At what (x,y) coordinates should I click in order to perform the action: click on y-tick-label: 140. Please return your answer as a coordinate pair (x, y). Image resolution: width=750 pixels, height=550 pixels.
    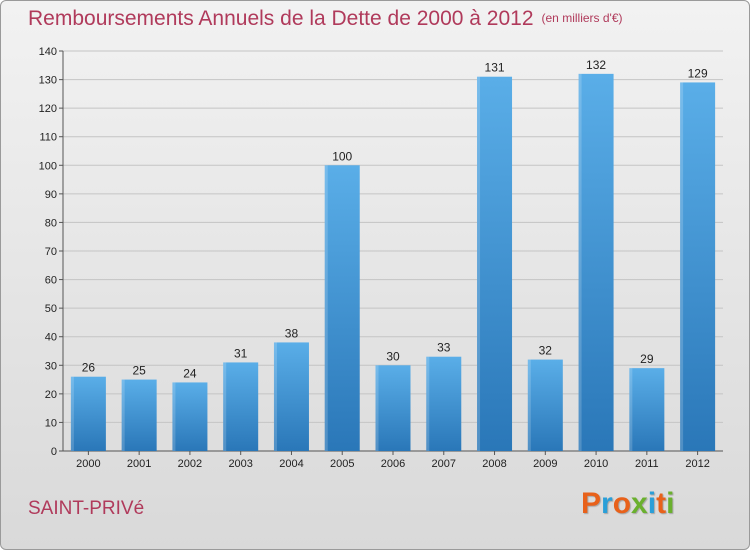
    Looking at the image, I should click on (48, 52).